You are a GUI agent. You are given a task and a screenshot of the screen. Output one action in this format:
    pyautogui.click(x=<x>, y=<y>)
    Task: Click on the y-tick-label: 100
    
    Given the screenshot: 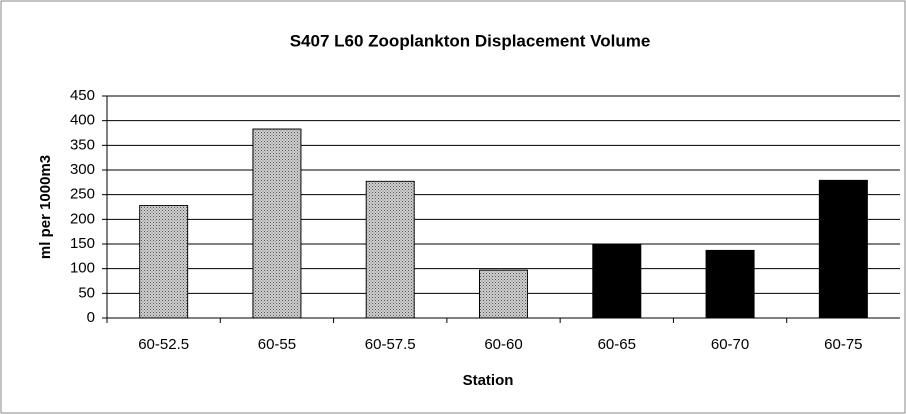 What is the action you would take?
    pyautogui.click(x=82, y=268)
    